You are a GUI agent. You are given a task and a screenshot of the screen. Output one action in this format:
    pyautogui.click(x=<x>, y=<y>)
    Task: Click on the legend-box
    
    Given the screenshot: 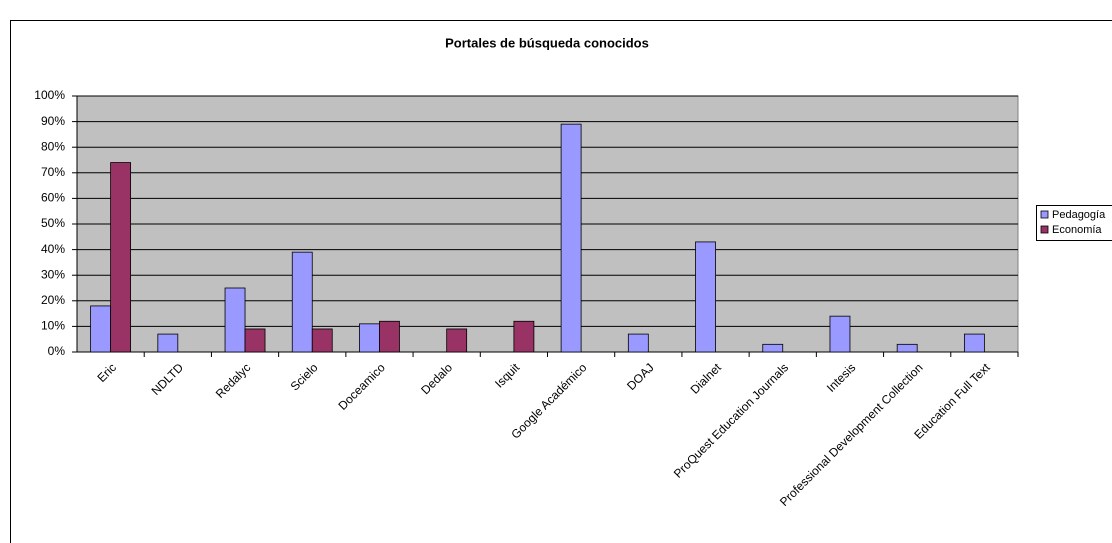 What is the action you would take?
    pyautogui.click(x=1074, y=223)
    